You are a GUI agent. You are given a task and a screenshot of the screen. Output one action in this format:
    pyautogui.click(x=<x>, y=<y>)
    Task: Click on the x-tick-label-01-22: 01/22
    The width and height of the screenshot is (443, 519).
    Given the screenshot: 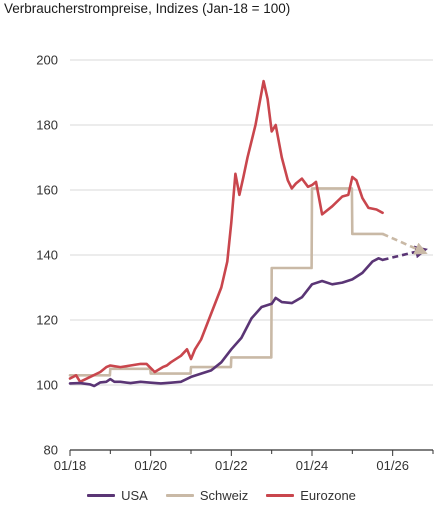 What is the action you would take?
    pyautogui.click(x=231, y=465)
    